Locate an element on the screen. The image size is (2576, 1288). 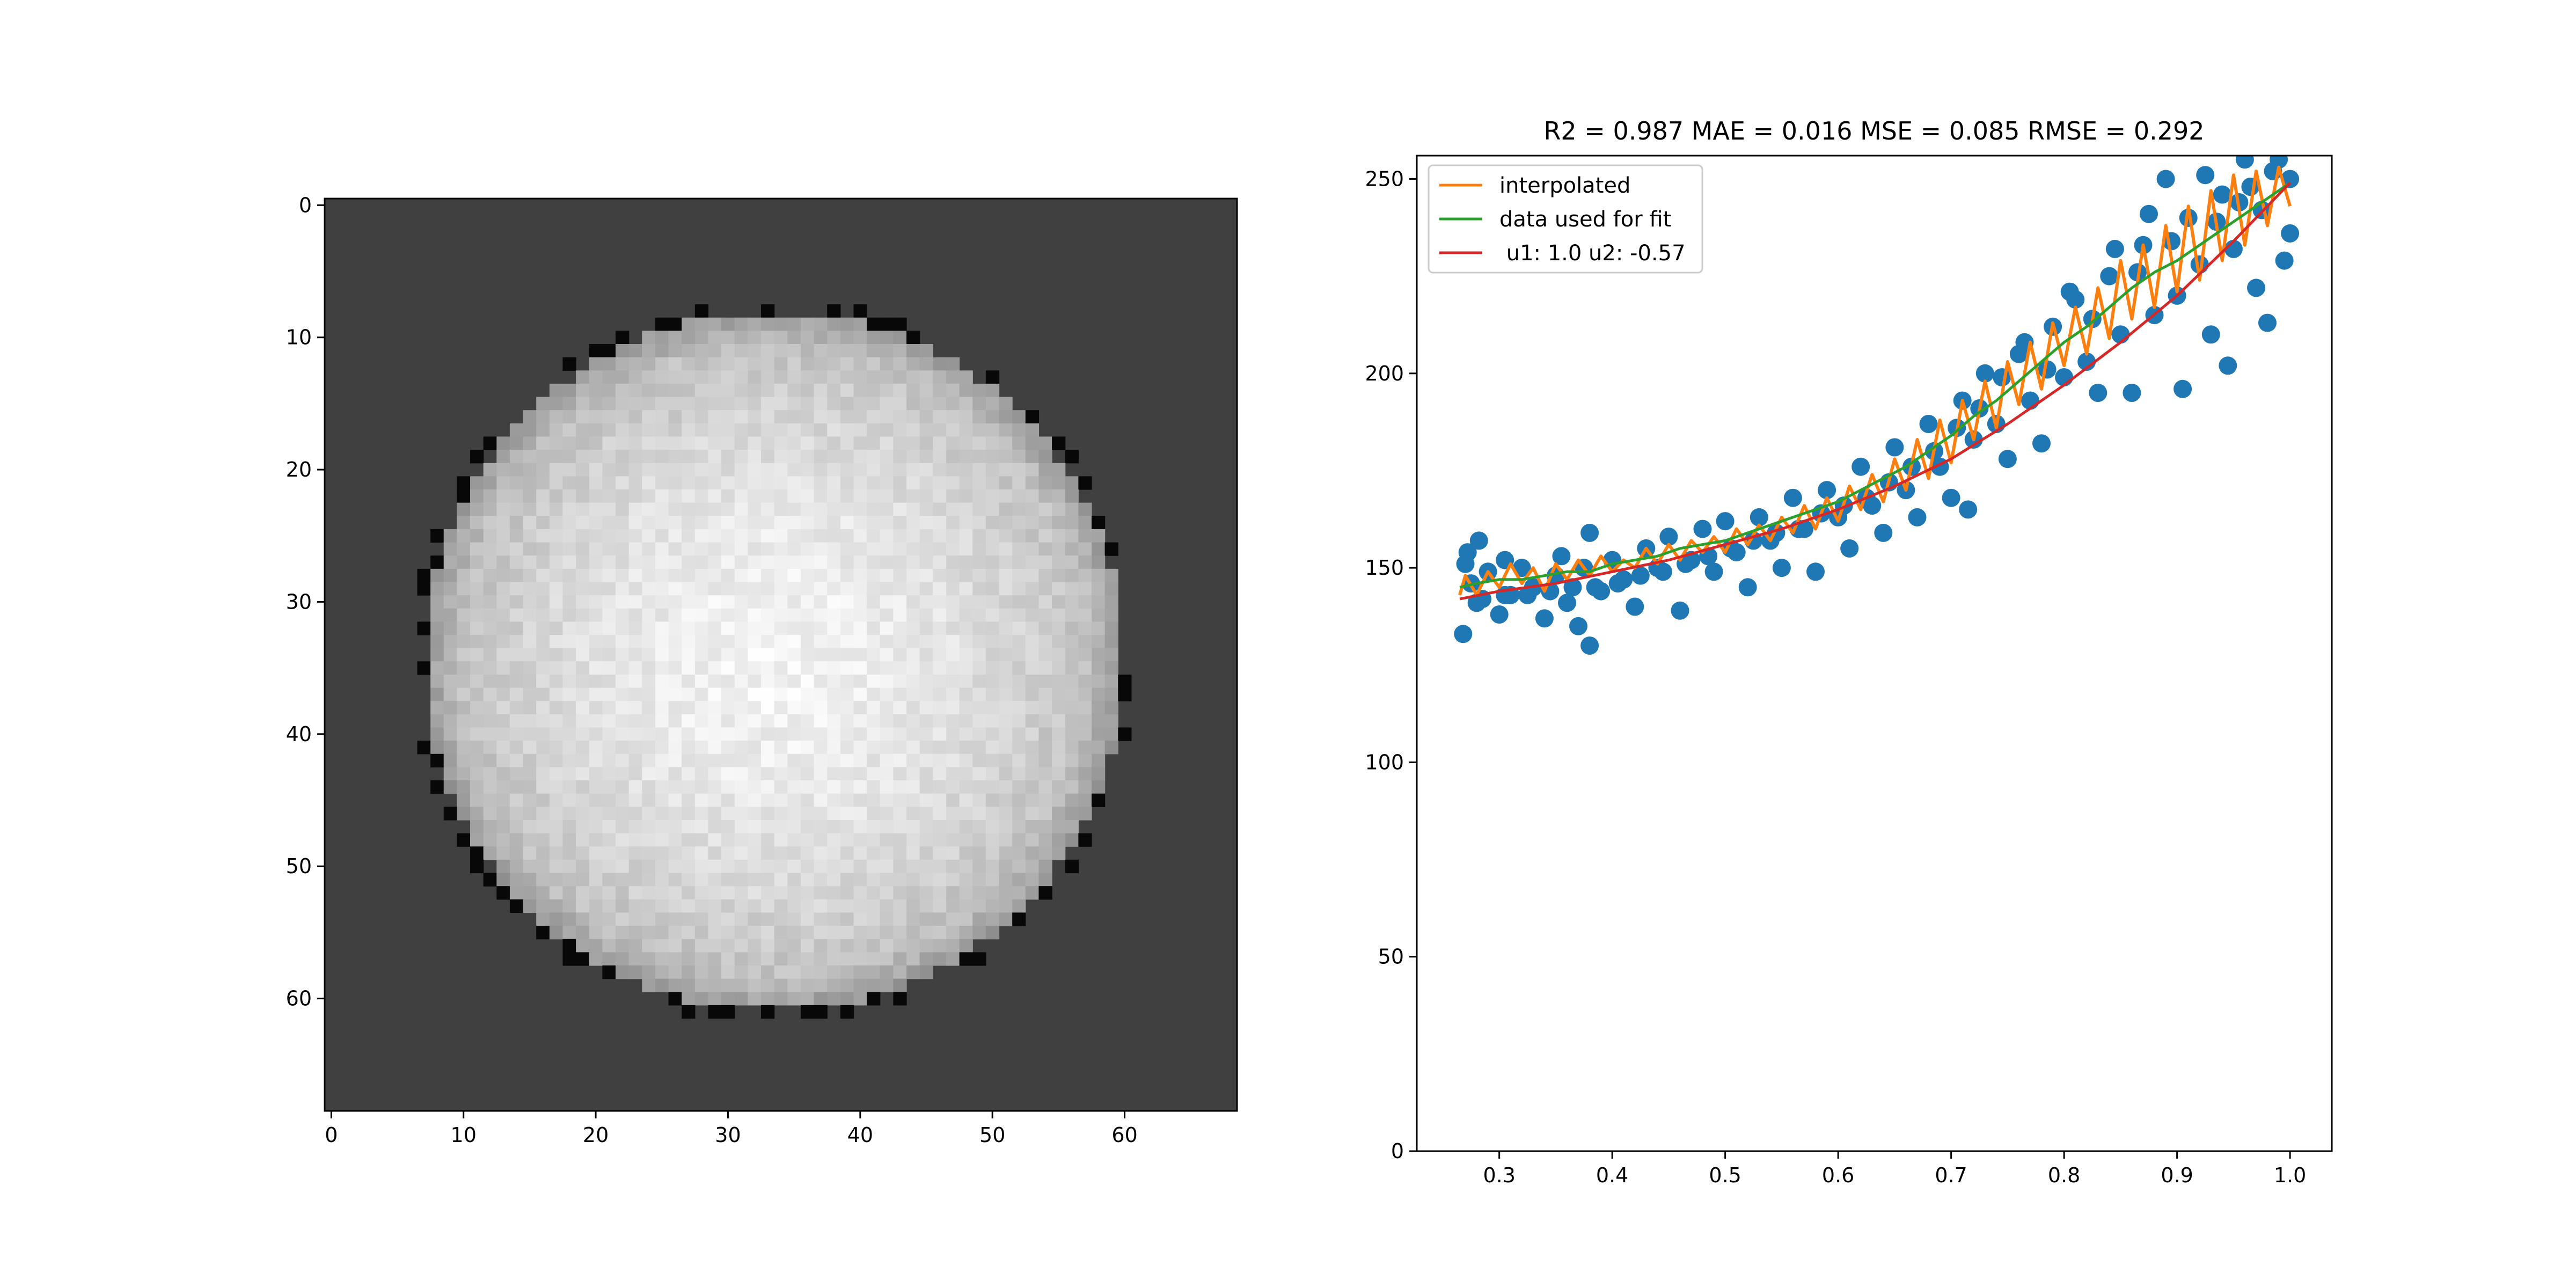
scatter-point is located at coordinates (1883, 532).